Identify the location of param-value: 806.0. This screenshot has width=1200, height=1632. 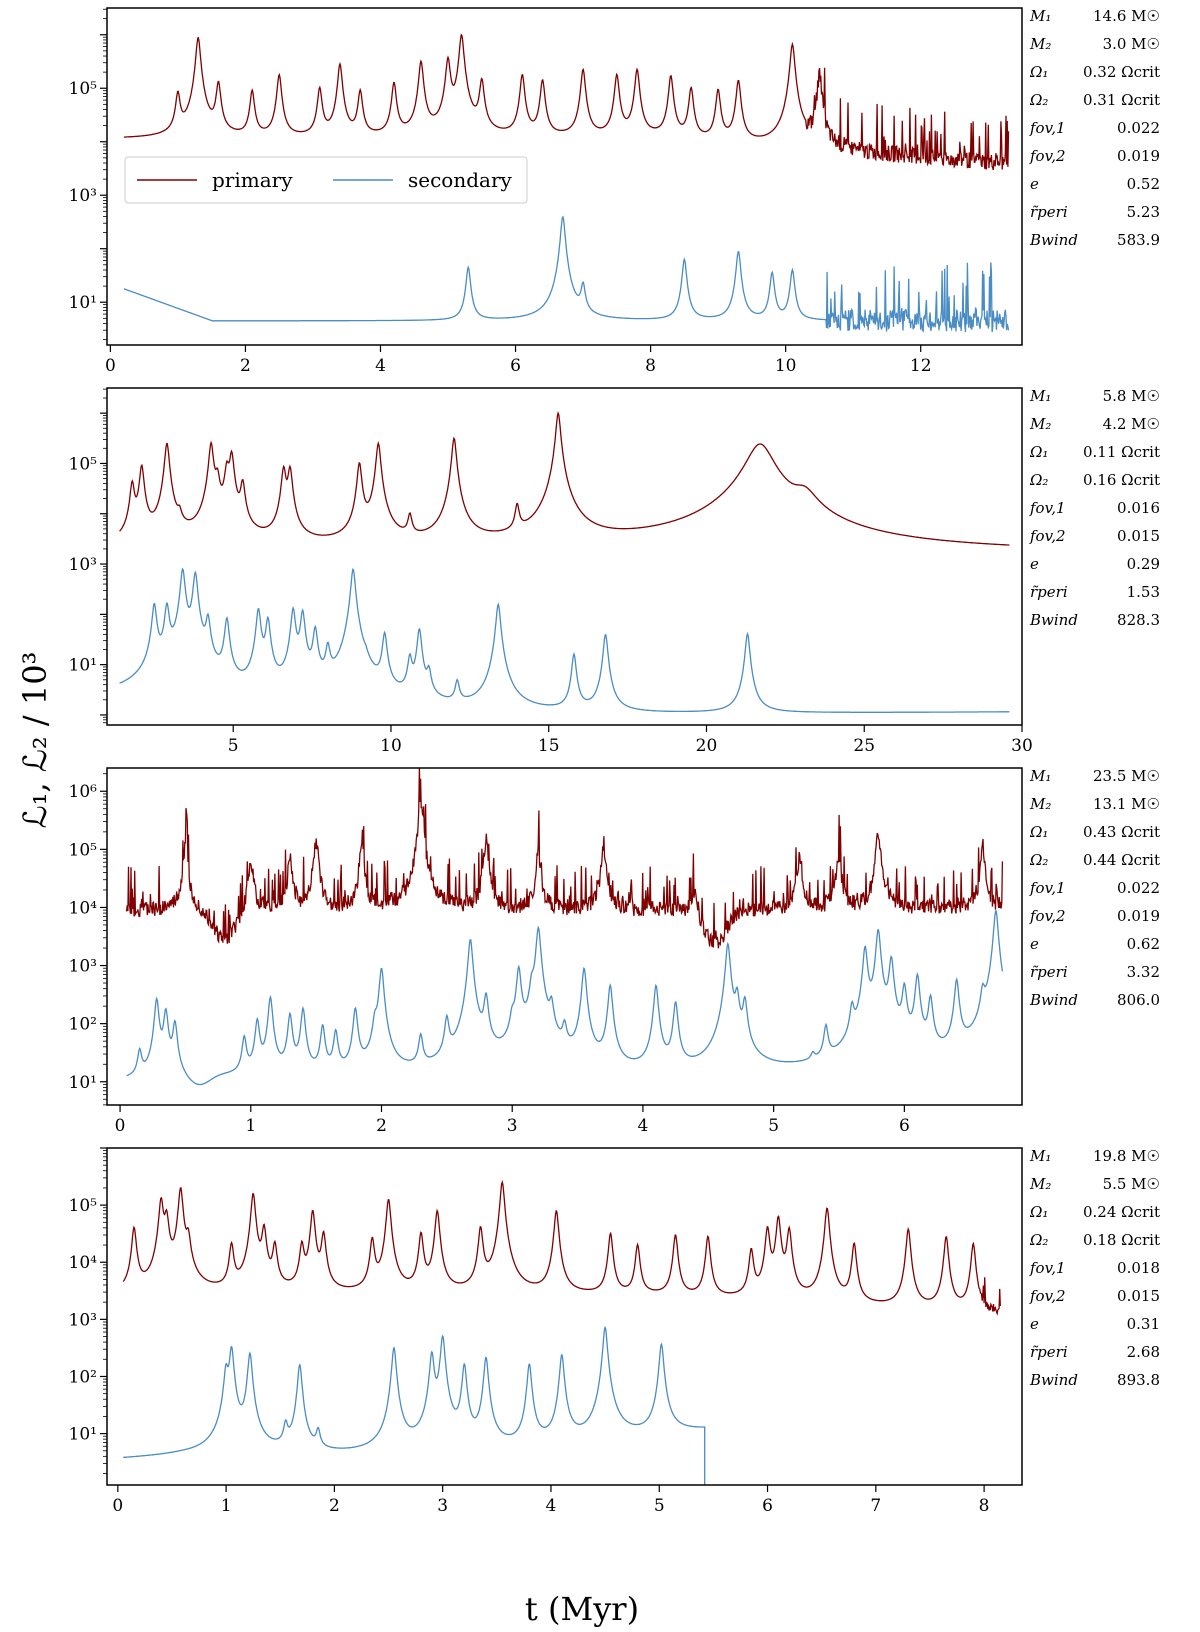
(1138, 1000).